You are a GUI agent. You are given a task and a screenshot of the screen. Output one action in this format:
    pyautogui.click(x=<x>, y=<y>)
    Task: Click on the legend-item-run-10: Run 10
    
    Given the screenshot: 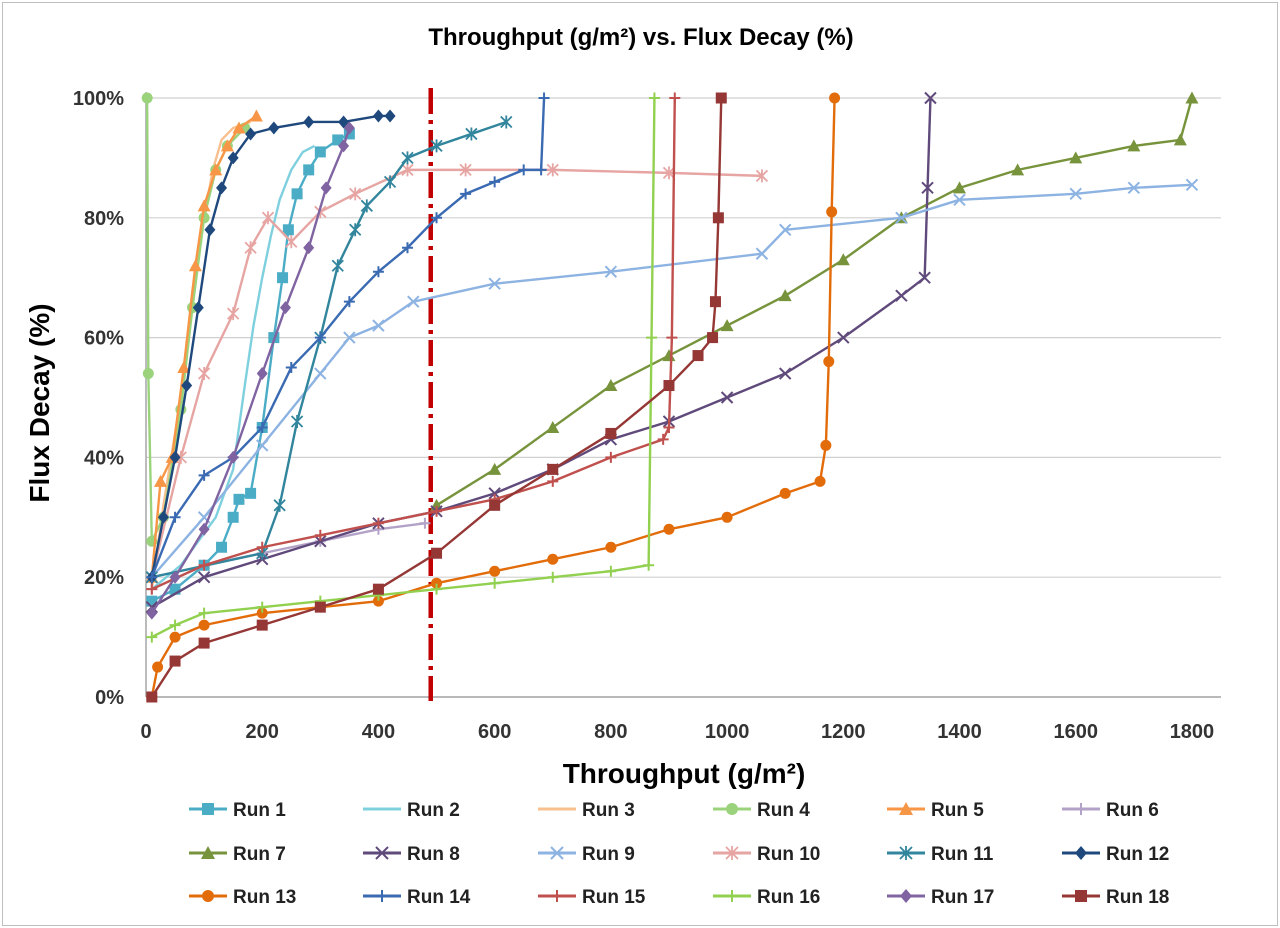 What is the action you would take?
    pyautogui.click(x=766, y=854)
    